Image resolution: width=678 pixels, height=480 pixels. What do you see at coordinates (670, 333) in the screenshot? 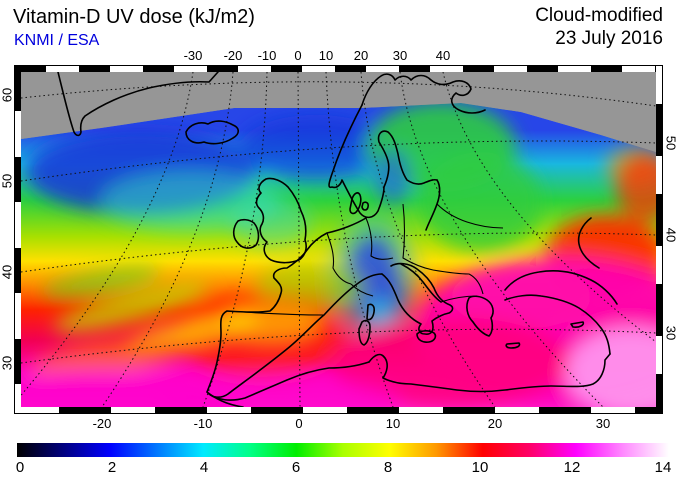
I see `right-tick: 30` at bounding box center [670, 333].